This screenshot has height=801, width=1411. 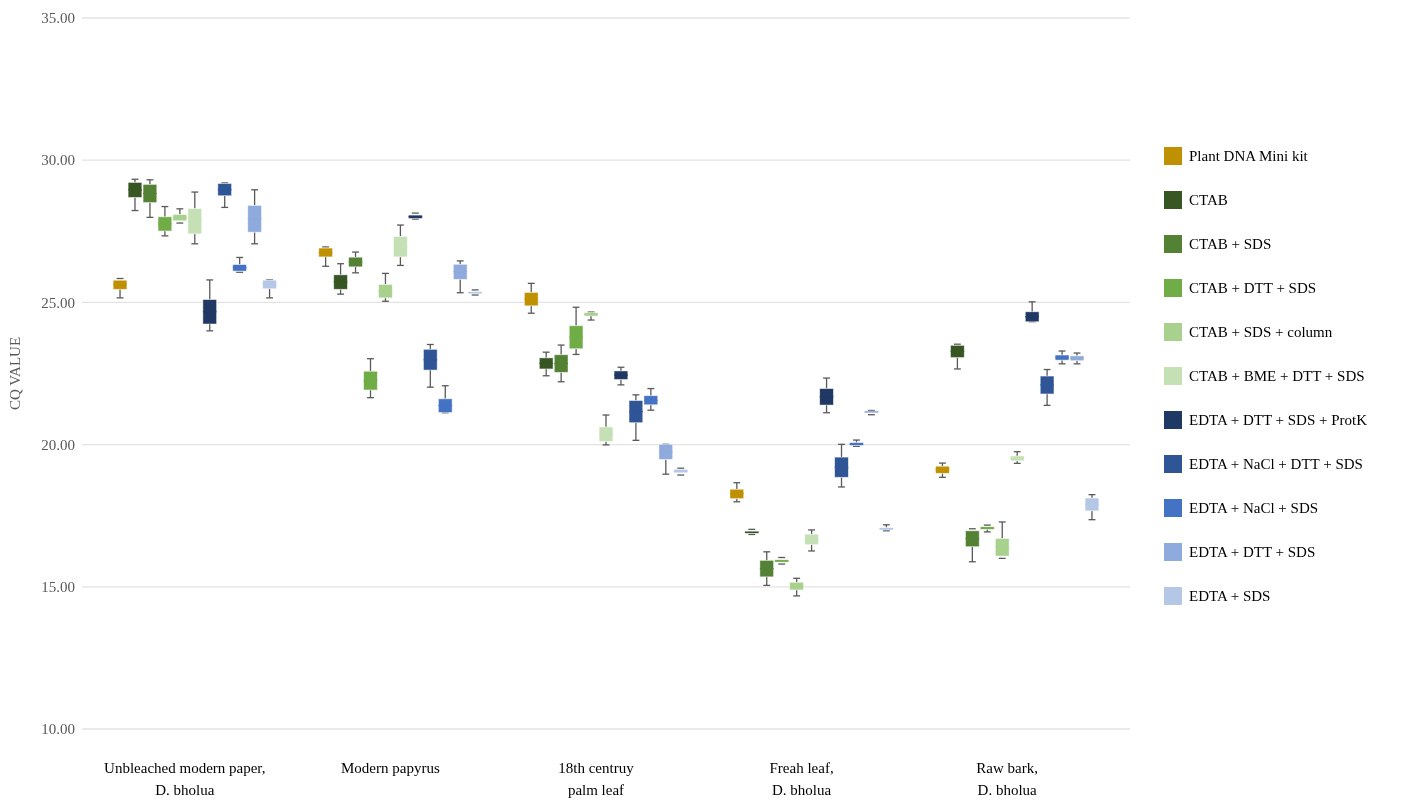 What do you see at coordinates (58, 18) in the screenshot?
I see `y-tick-label: 35.00` at bounding box center [58, 18].